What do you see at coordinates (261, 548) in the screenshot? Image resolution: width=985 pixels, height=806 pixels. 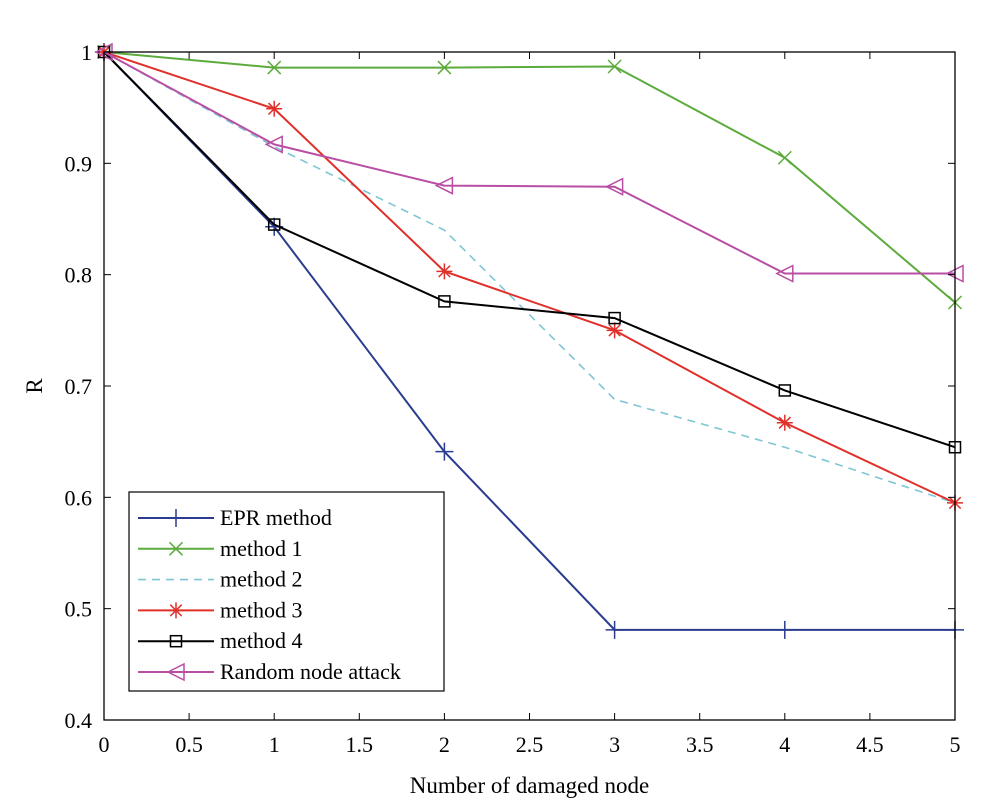 I see `legend-label: method 1` at bounding box center [261, 548].